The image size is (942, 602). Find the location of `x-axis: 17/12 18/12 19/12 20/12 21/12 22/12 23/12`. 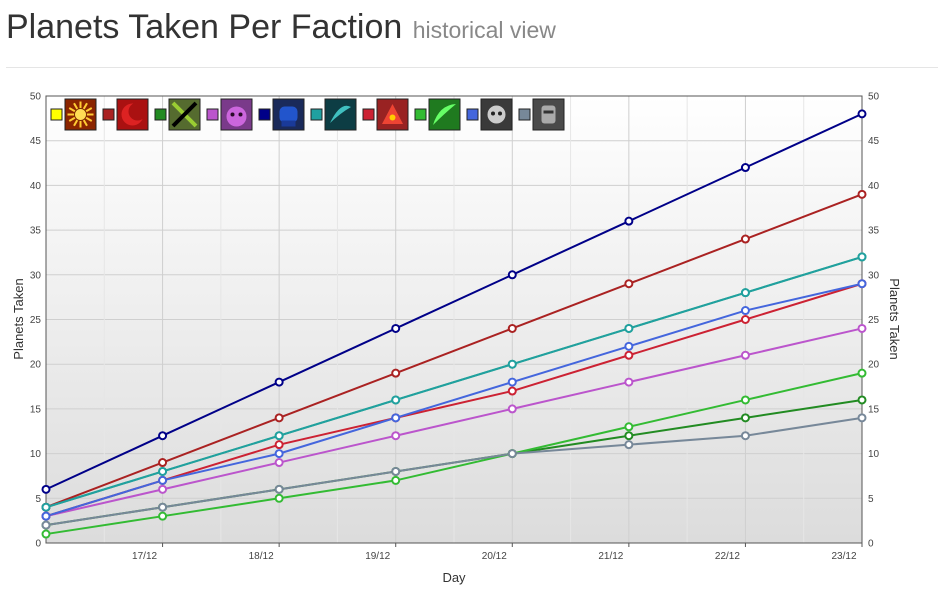

x-axis: 17/12 18/12 19/12 20/12 21/12 22/12 23/12 is located at coordinates (497, 552).